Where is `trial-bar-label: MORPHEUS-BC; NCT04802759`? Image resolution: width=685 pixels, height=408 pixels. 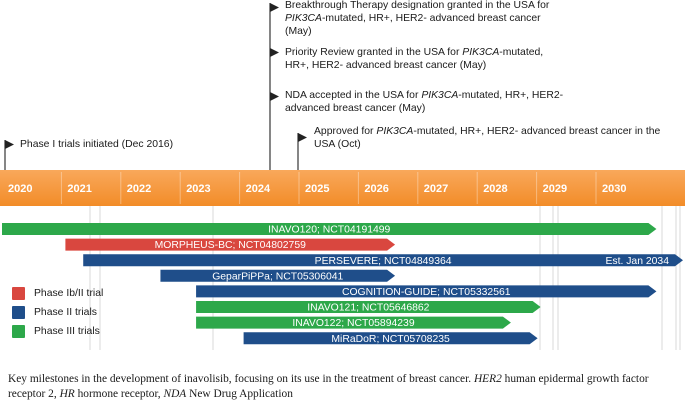
trial-bar-label: MORPHEUS-BC; NCT04802759 is located at coordinates (231, 245).